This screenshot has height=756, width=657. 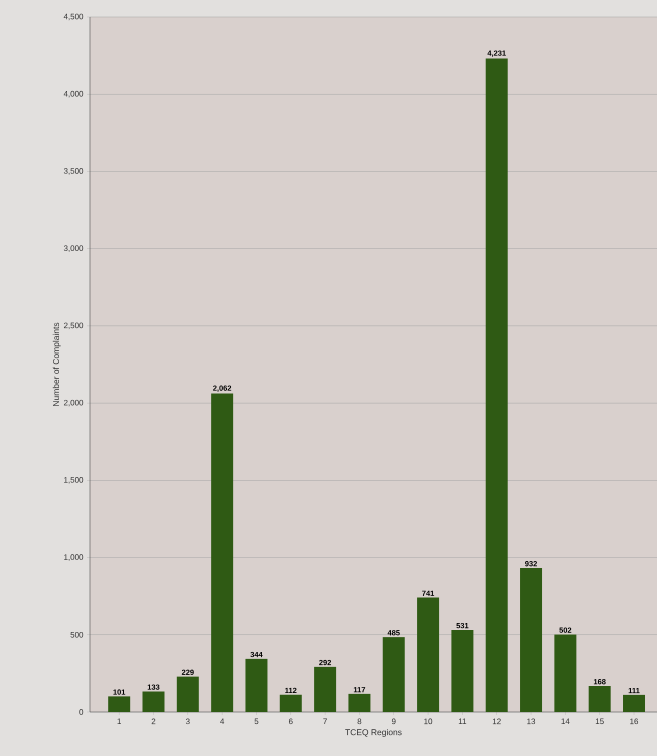 What do you see at coordinates (373, 732) in the screenshot?
I see `x-axis-title: TCEQ Regions` at bounding box center [373, 732].